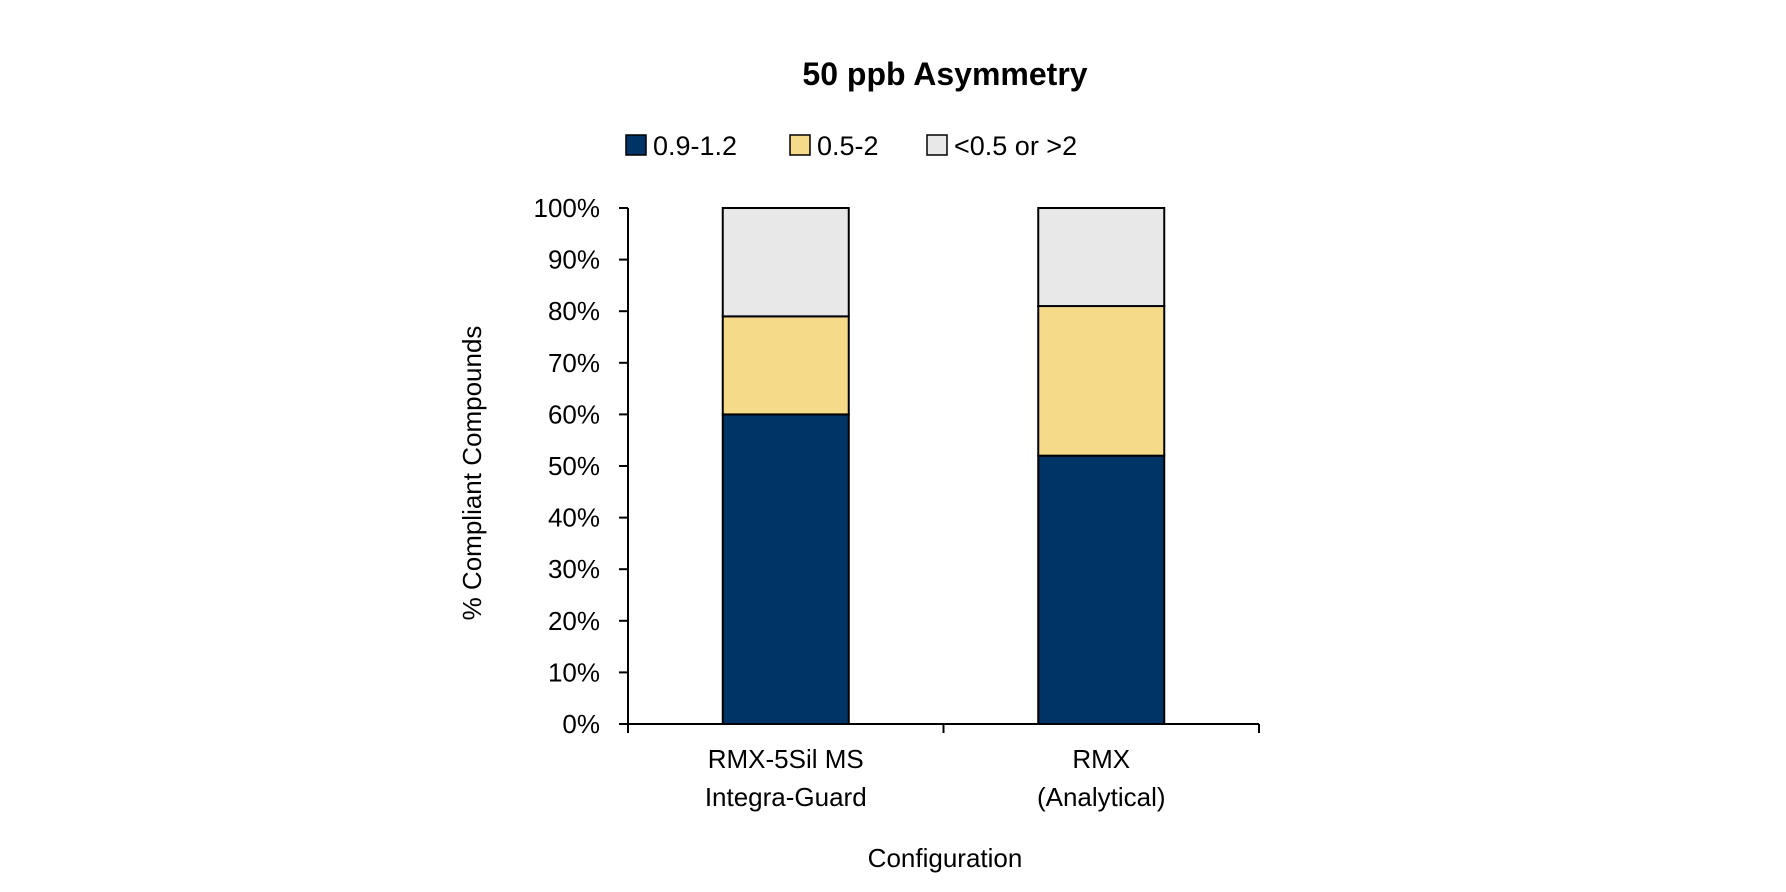 Image resolution: width=1786 pixels, height=892 pixels. I want to click on legend-label: 0.5-2, so click(848, 146).